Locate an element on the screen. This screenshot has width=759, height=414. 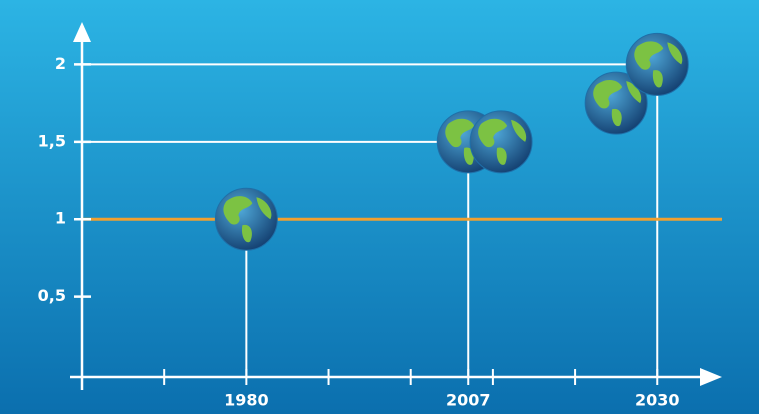
x-arrow is located at coordinates (711, 377).